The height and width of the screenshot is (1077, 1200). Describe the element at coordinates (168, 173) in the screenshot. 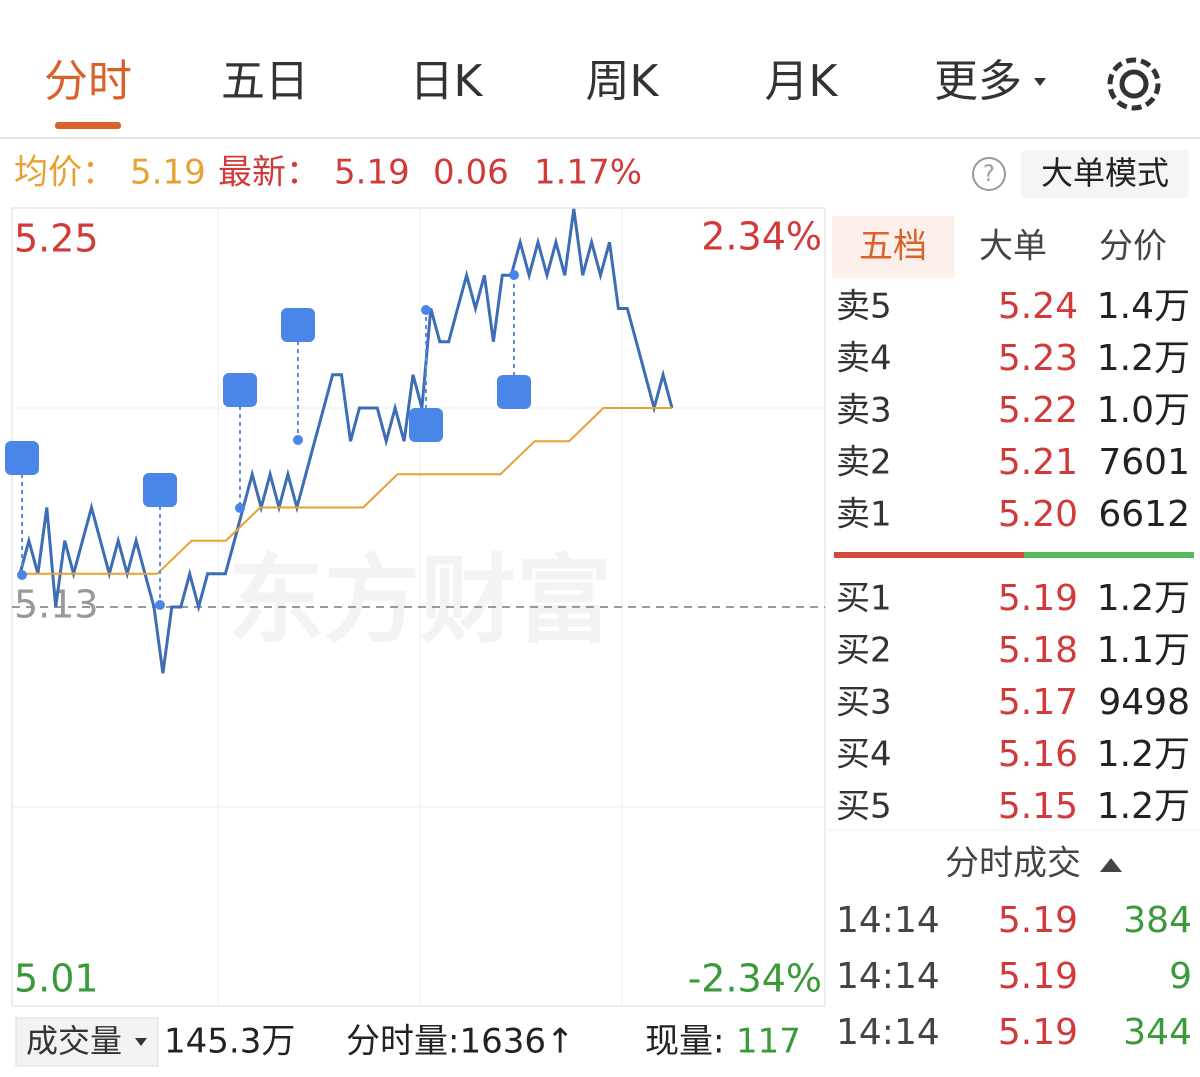

I see `avg-value: 5.19` at that location.